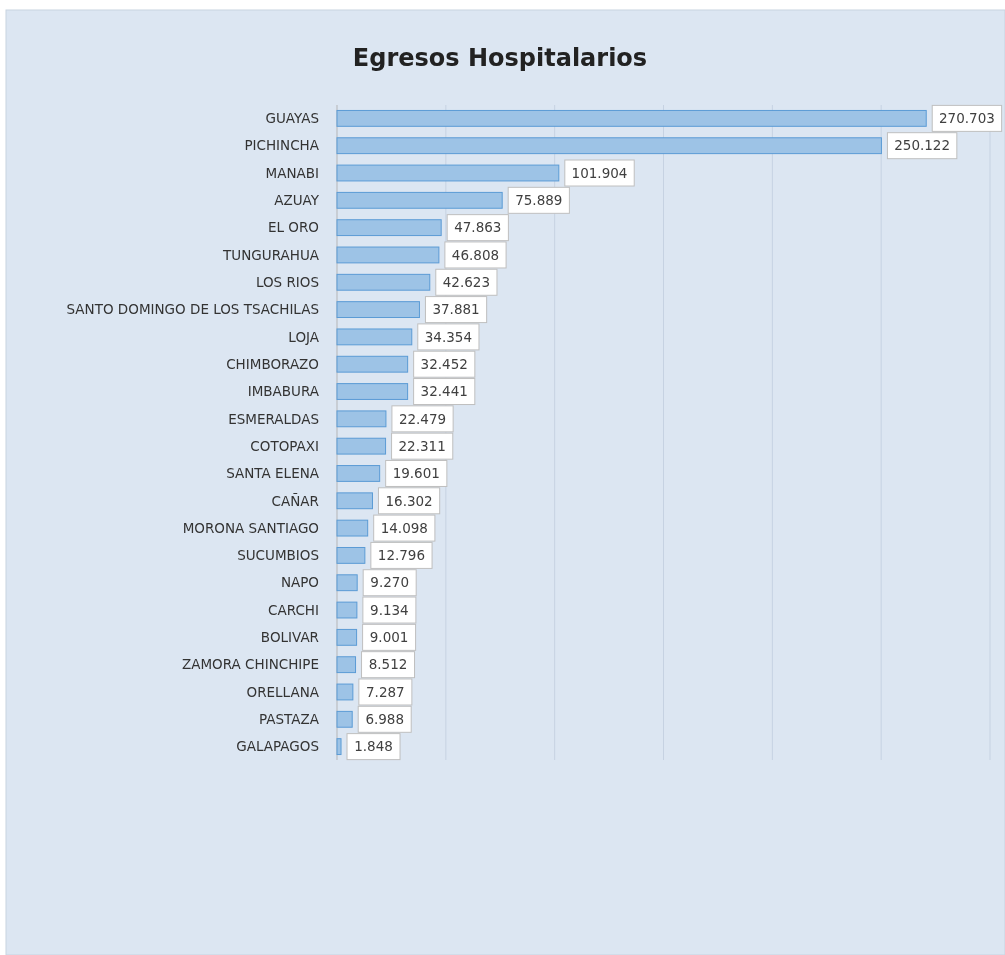 The height and width of the screenshot is (955, 1005). What do you see at coordinates (287, 282) in the screenshot?
I see `y-tick-label: LOS RIOS` at bounding box center [287, 282].